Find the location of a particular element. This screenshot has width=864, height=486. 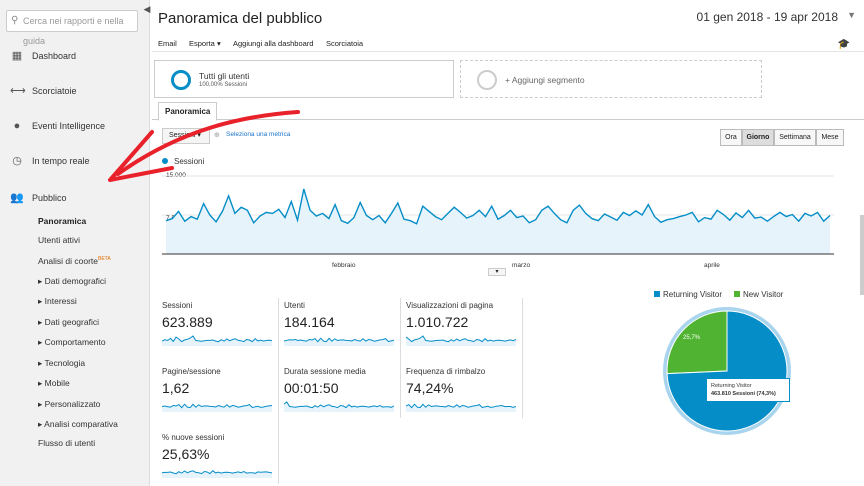

granularity-week: Settimana is located at coordinates (795, 137).